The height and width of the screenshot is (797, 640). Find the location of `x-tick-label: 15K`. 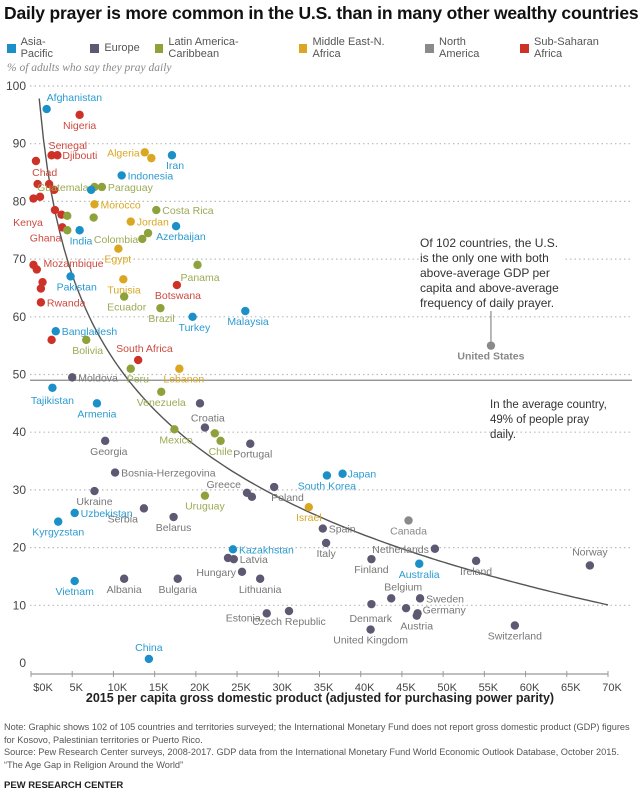

x-tick-label: 15K is located at coordinates (159, 688).